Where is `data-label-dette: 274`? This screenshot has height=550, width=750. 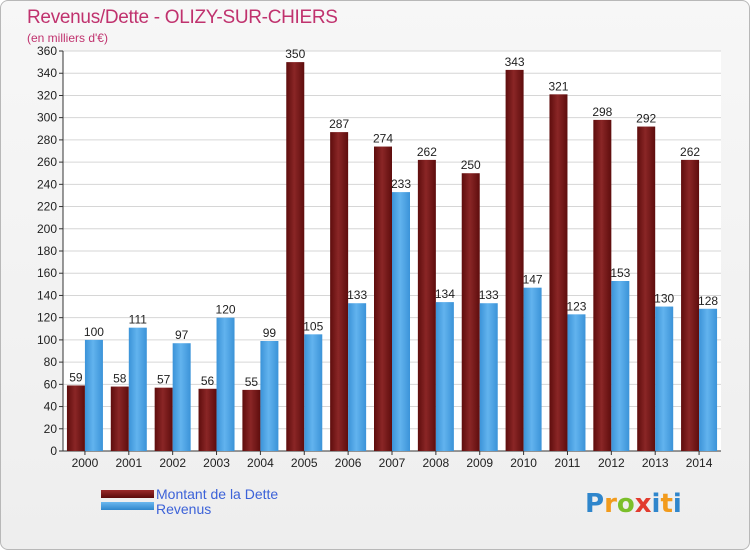
data-label-dette: 274 is located at coordinates (383, 139).